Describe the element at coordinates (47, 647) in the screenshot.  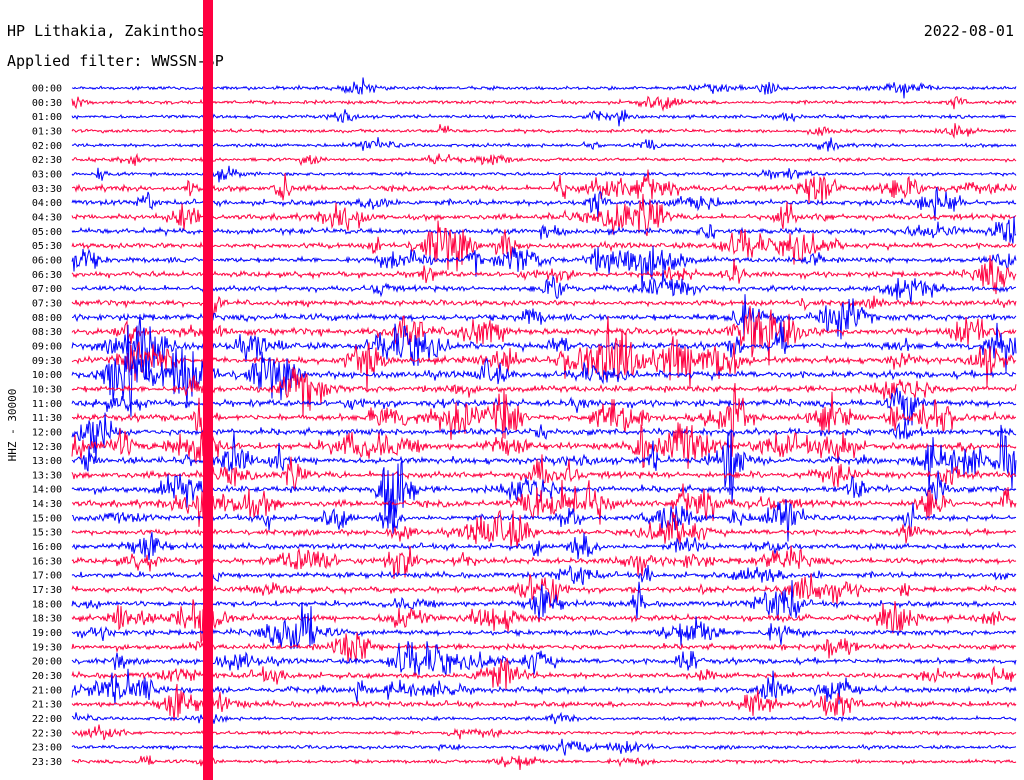
I see `time-label: 19:30` at that location.